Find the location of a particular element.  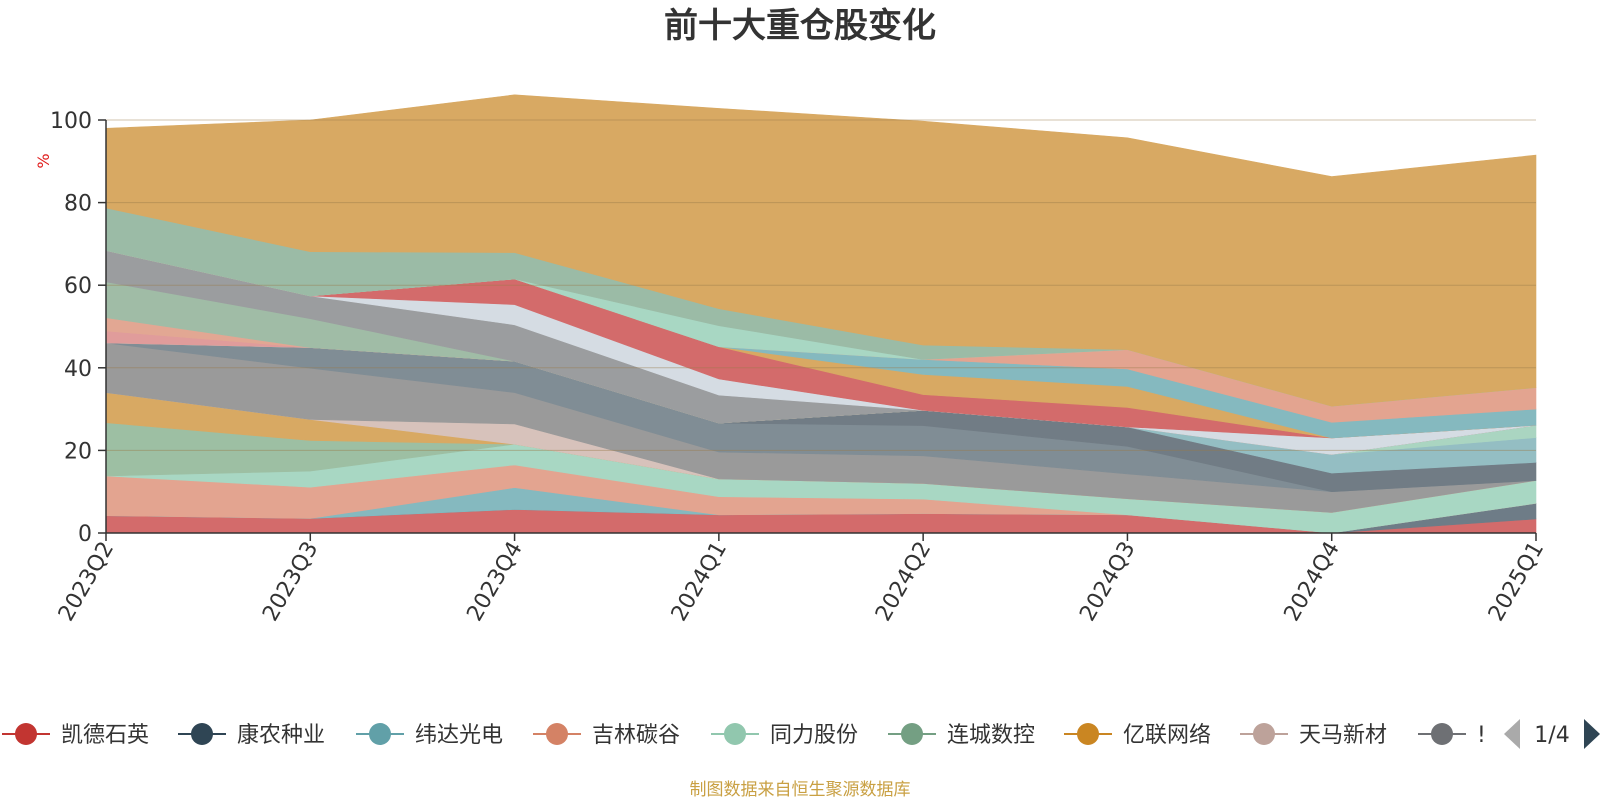

legend-item: 吉林碳谷 is located at coordinates (606, 735).